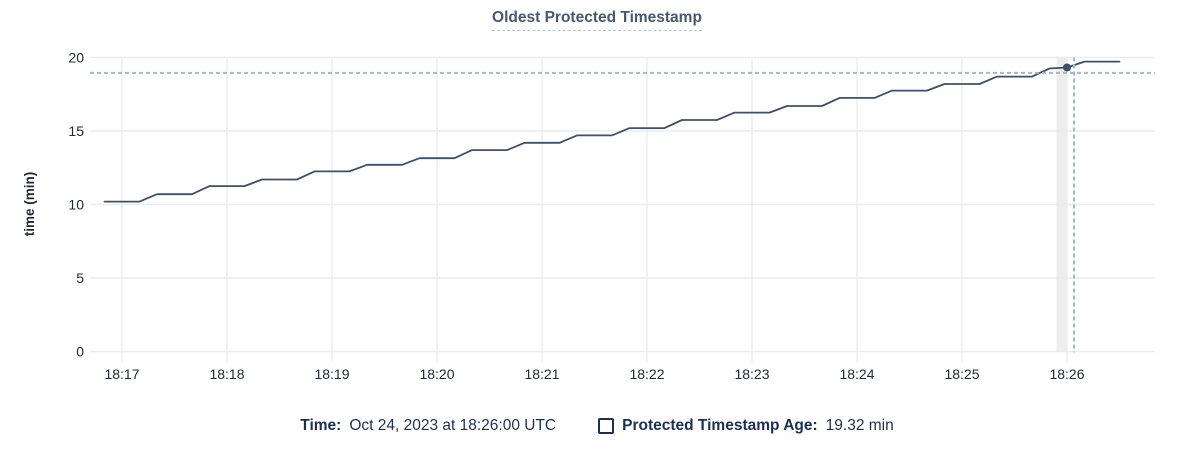  What do you see at coordinates (453, 425) in the screenshot?
I see `legend-time-value: Oct 24, 2023 at 18:26:00 UTC` at bounding box center [453, 425].